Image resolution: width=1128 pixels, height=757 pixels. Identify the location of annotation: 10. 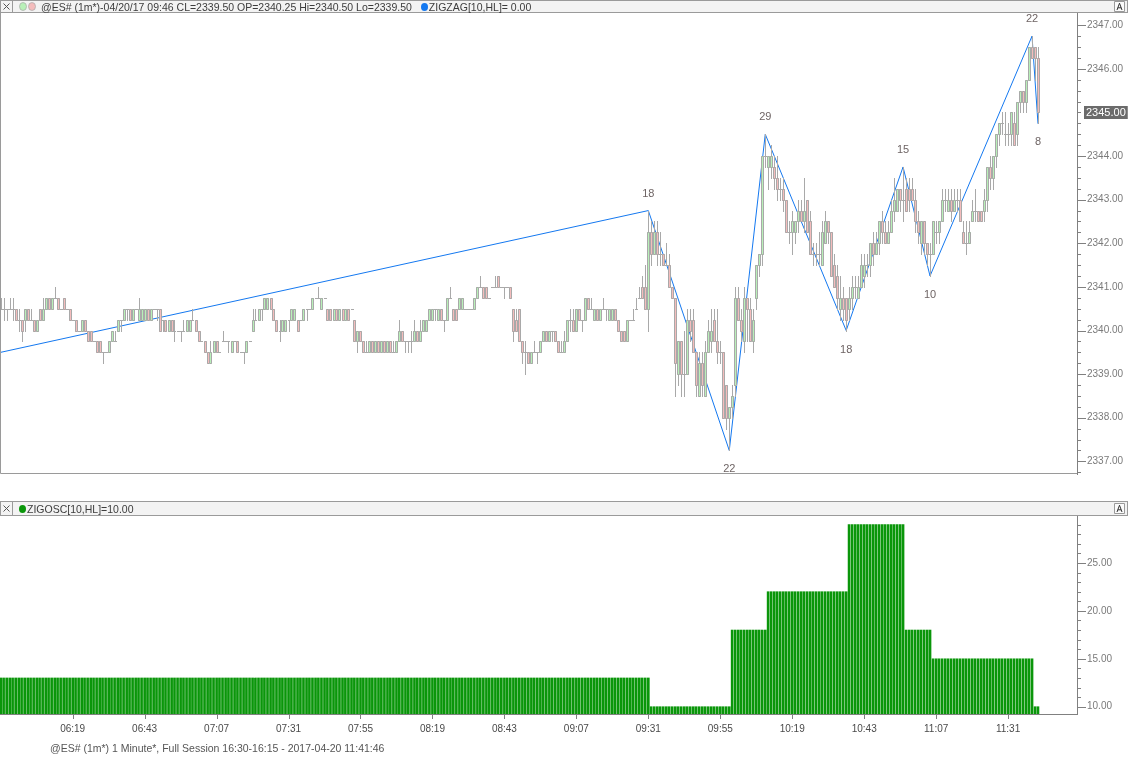
(930, 294).